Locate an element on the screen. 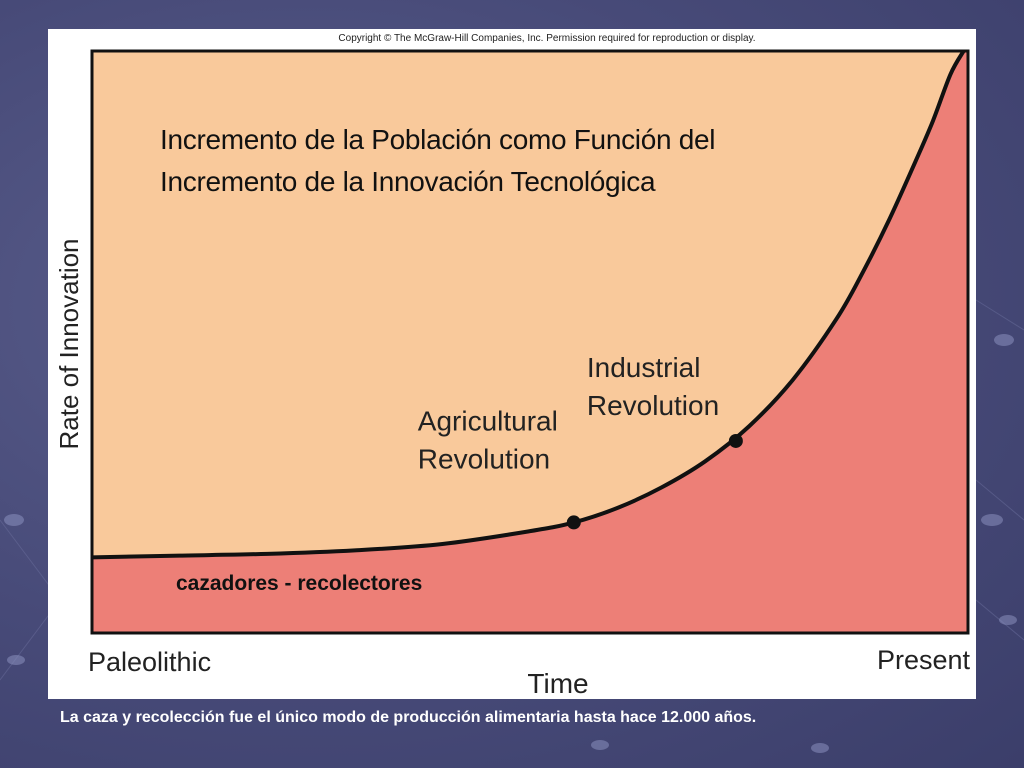 This screenshot has height=768, width=1024. annotation-1-line-2: Revolution is located at coordinates (484, 458).